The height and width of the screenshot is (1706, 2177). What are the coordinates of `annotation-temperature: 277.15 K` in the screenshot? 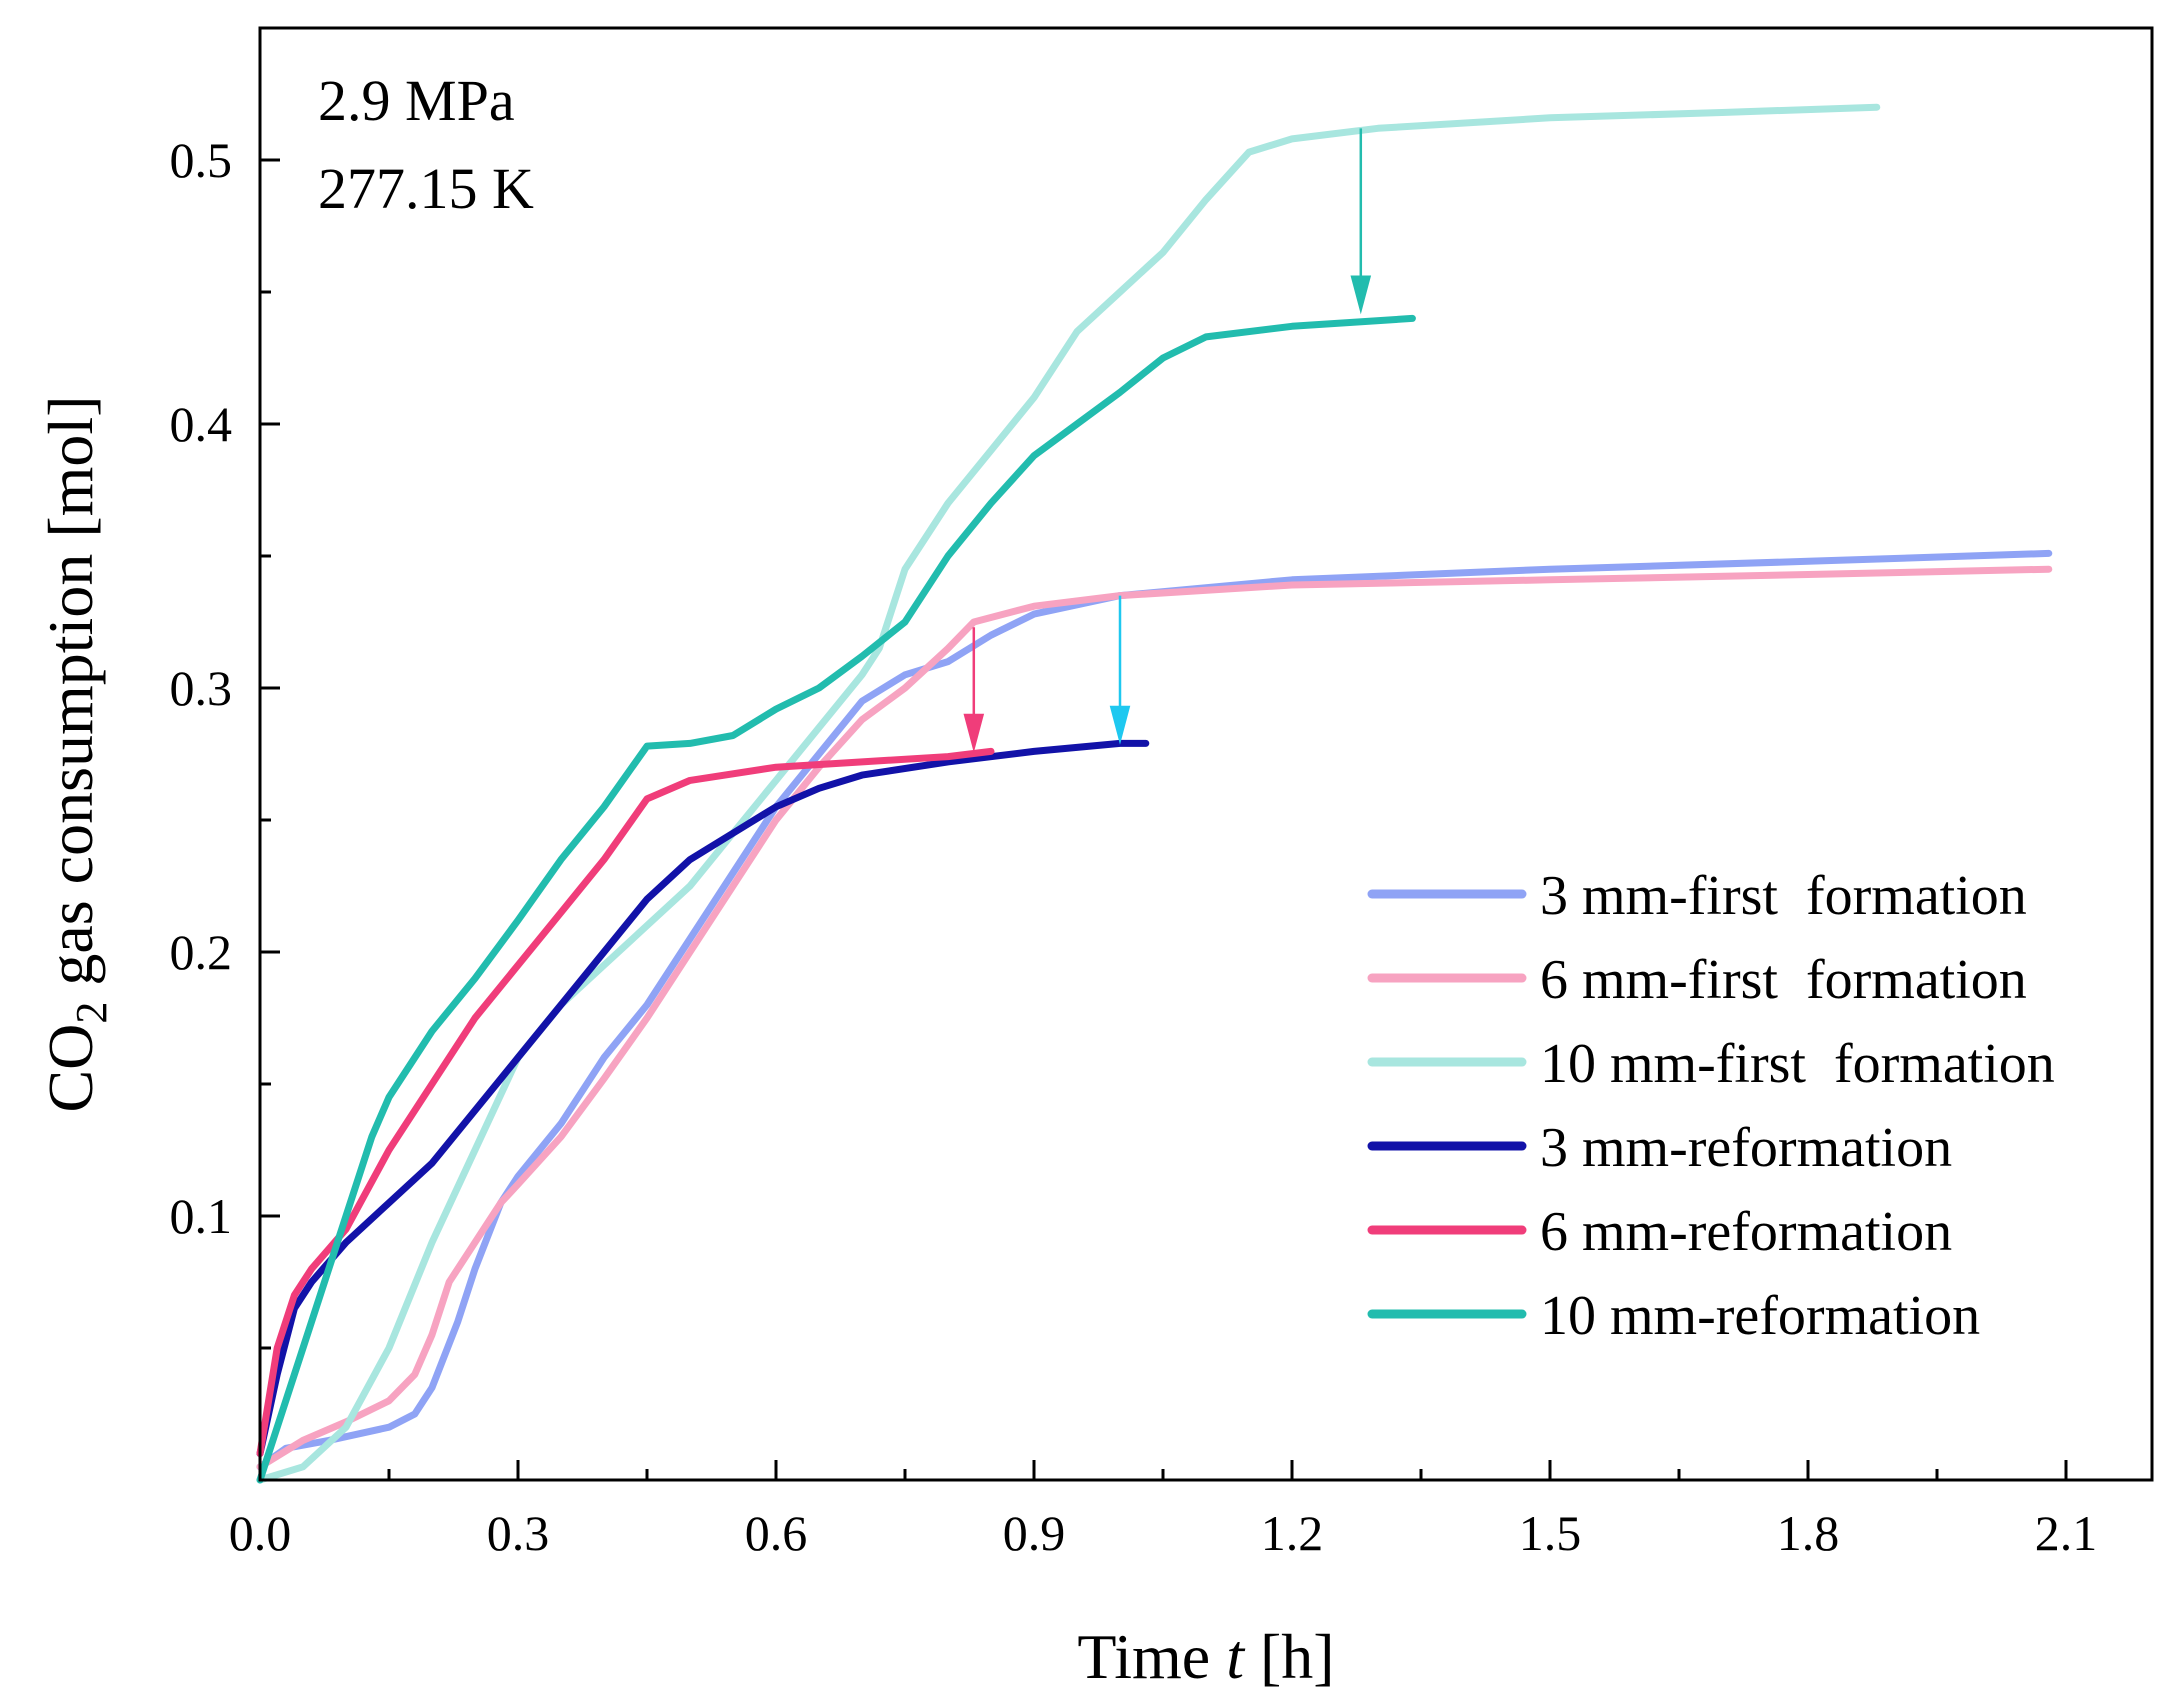 It's located at (426, 188).